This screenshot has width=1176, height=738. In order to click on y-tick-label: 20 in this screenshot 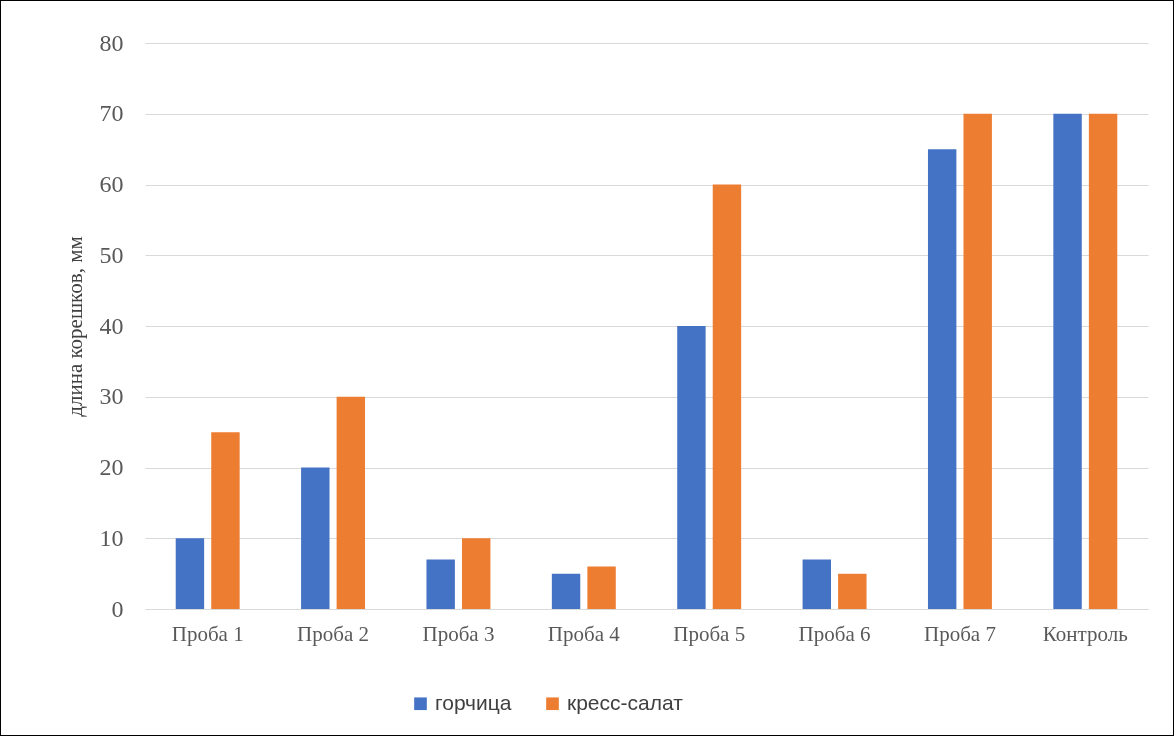, I will do `click(111, 467)`.